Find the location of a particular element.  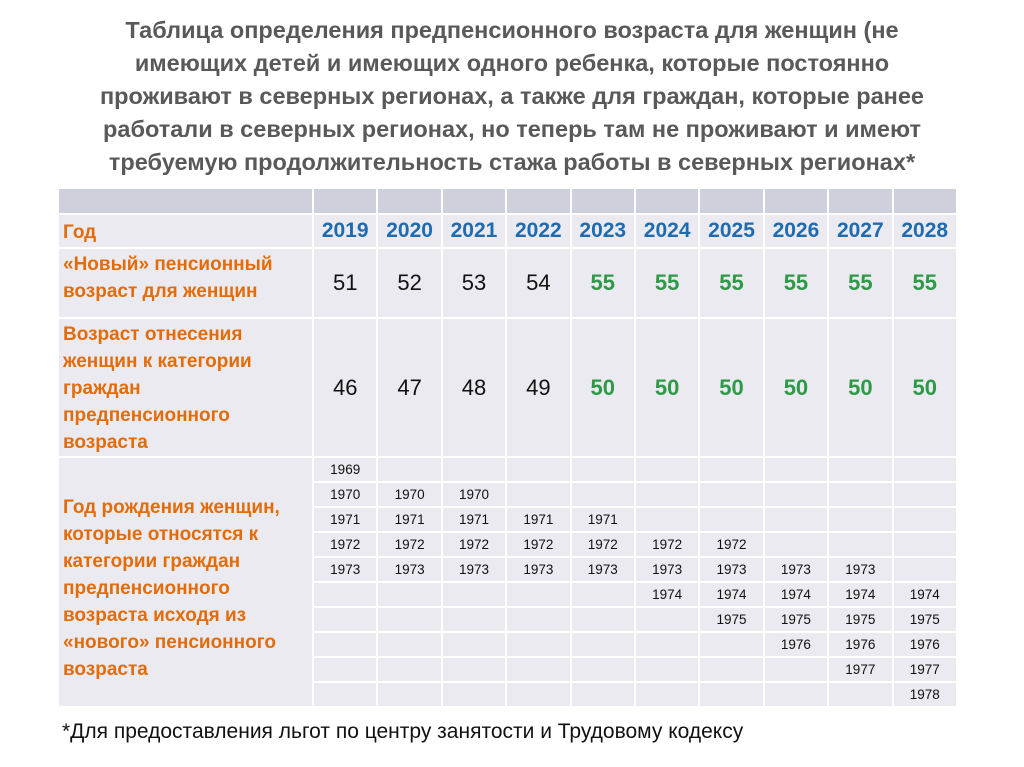

year-cell: 2028 is located at coordinates (924, 231).